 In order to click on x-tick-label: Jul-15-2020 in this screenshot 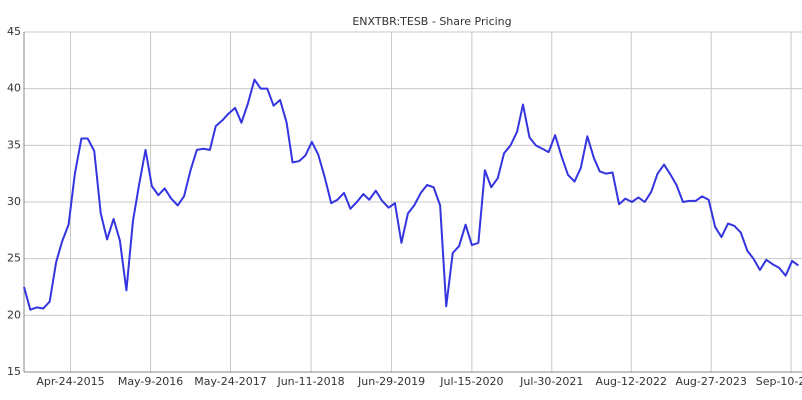, I will do `click(471, 381)`.